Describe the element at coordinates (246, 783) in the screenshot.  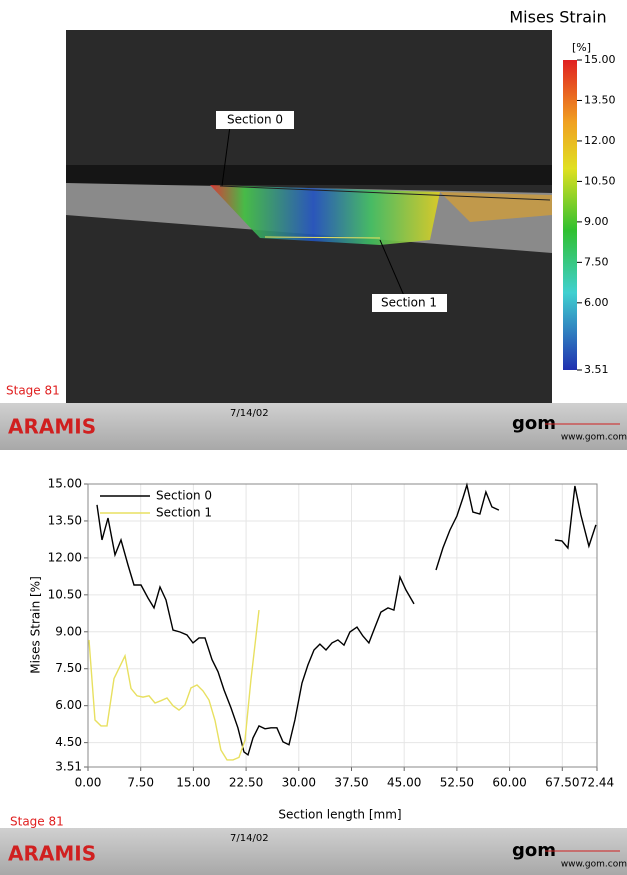
I see `x-tick-label: 22.50` at that location.